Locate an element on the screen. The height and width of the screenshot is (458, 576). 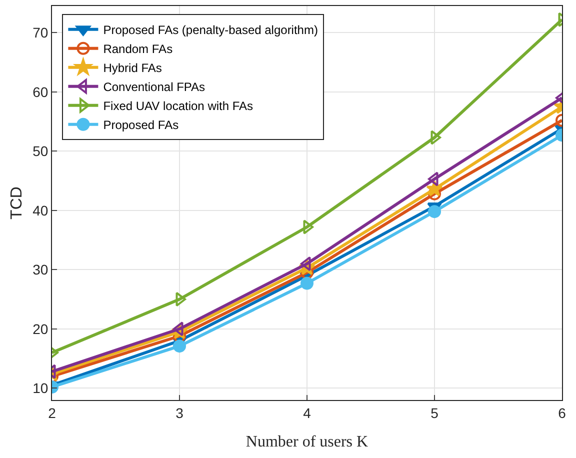
x-tick-label: 2 is located at coordinates (52, 412).